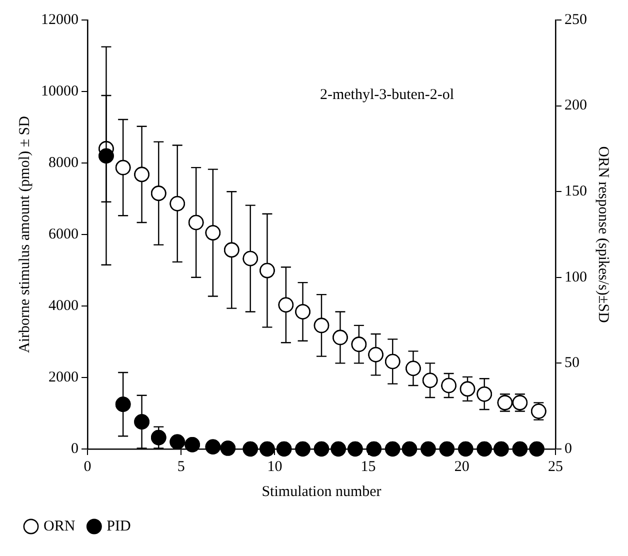 The image size is (628, 556). I want to click on x-tick-label: 15, so click(368, 466).